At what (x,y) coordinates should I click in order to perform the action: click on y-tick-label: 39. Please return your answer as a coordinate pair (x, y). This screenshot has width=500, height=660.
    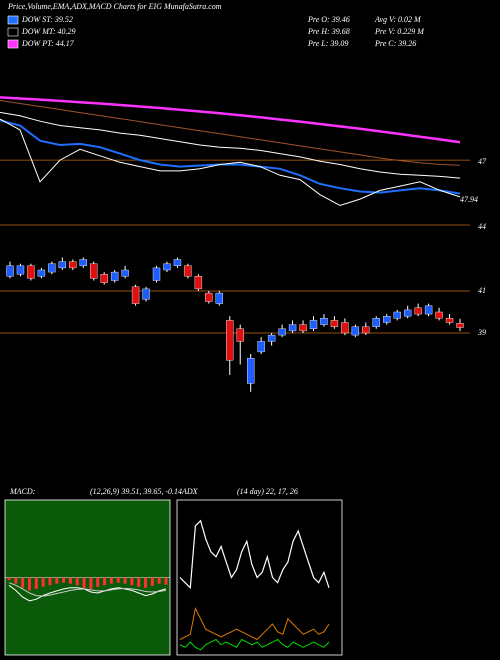
    Looking at the image, I should click on (481, 332).